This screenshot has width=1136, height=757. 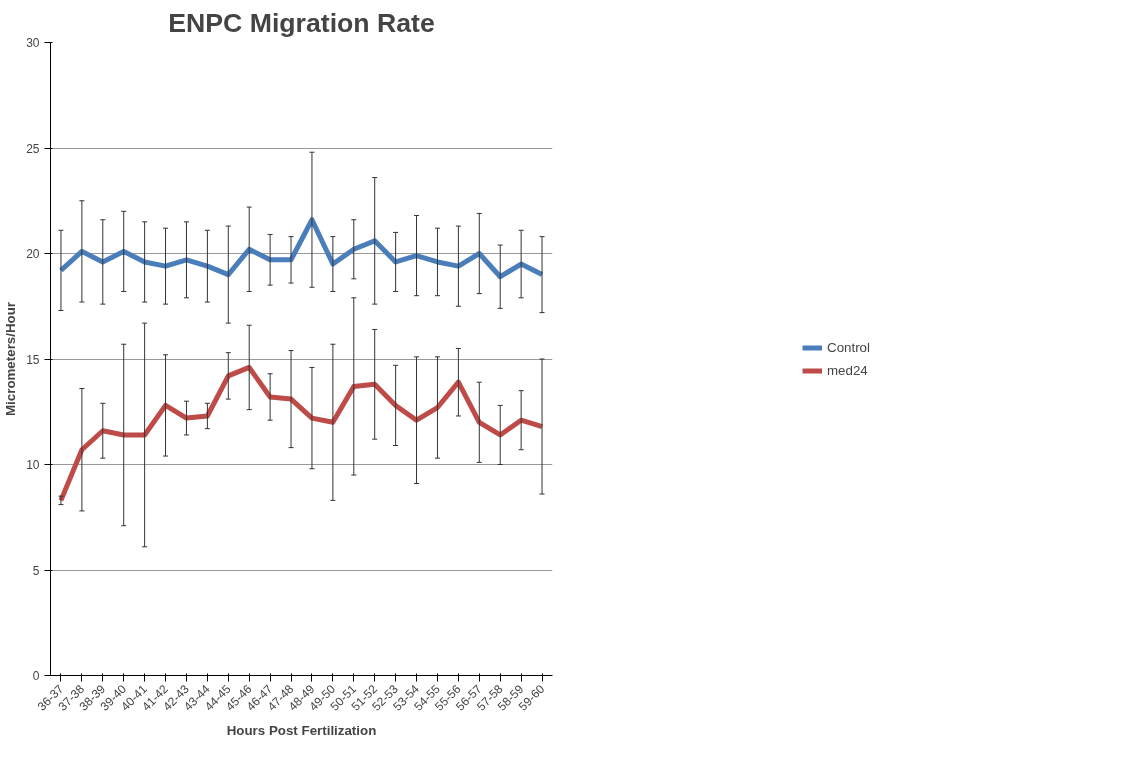 What do you see at coordinates (847, 370) in the screenshot?
I see `legend-label: med24` at bounding box center [847, 370].